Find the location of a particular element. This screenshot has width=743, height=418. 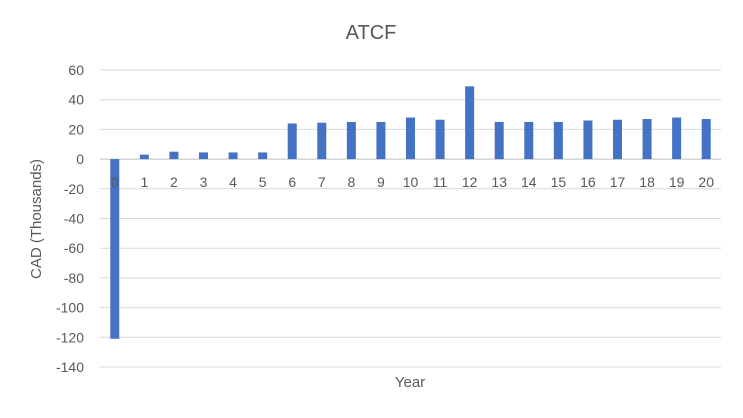

x-tick-label: 1 is located at coordinates (144, 182).